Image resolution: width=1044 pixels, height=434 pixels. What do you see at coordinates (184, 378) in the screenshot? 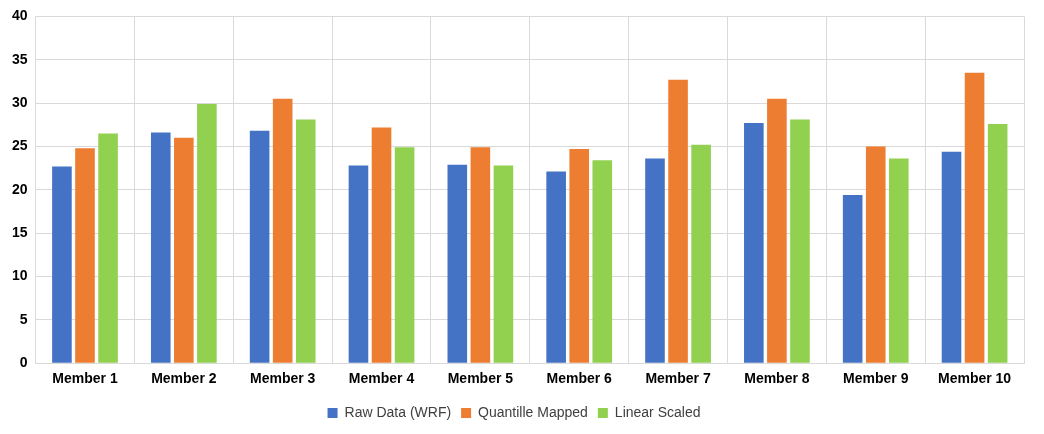
I see `x-tick-label: Member 2` at bounding box center [184, 378].